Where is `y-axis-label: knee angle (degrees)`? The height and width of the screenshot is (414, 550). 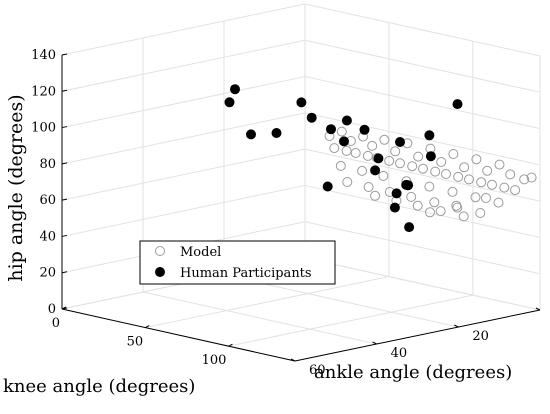 y-axis-label: knee angle (degrees) is located at coordinates (99, 386).